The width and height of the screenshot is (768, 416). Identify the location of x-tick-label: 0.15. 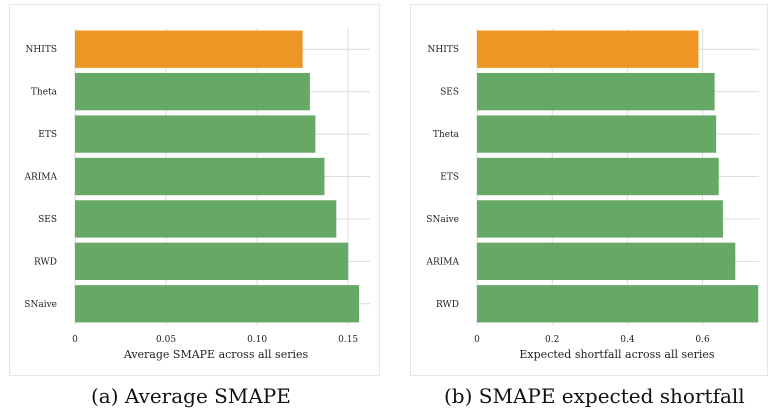
(348, 340).